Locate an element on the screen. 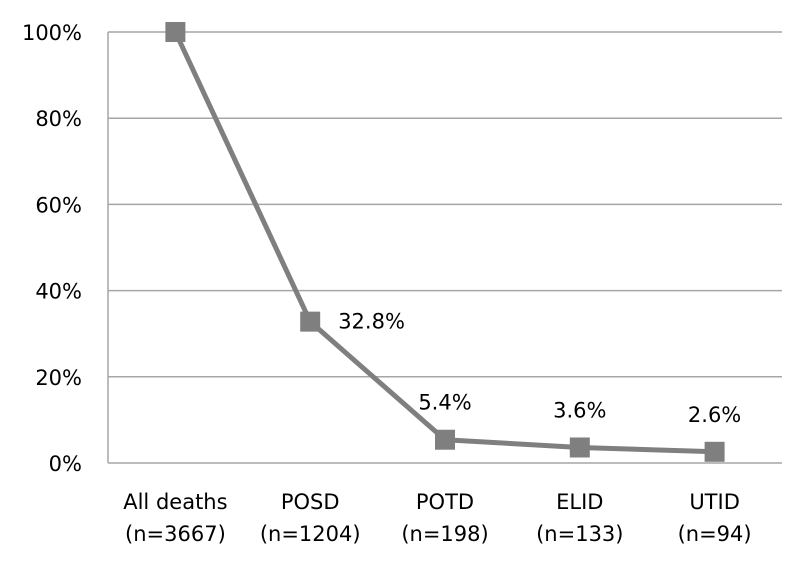 The height and width of the screenshot is (570, 800). x-category-label-line: (n=133) is located at coordinates (579, 534).